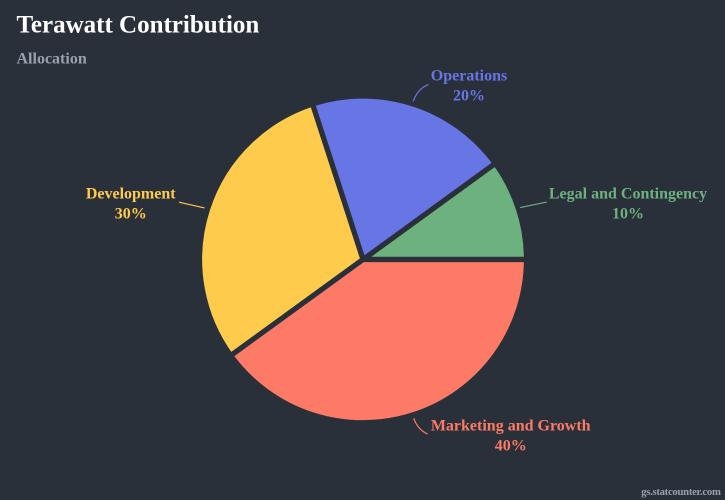 Image resolution: width=725 pixels, height=500 pixels. What do you see at coordinates (511, 445) in the screenshot?
I see `svg-text: 40%` at bounding box center [511, 445].